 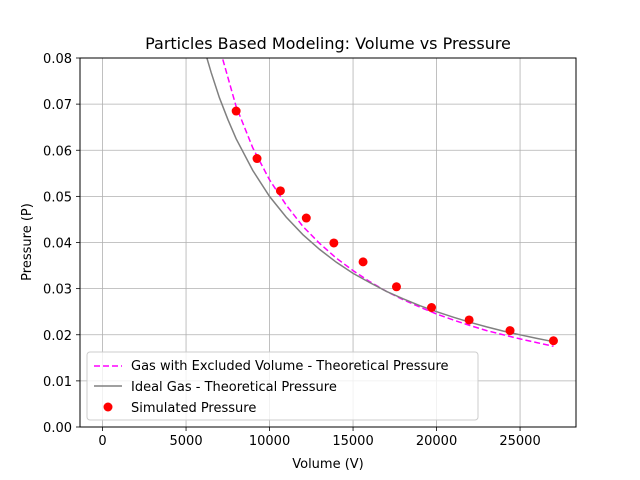 What do you see at coordinates (27, 242) in the screenshot?
I see `y-axis-label: Pressure (P)` at bounding box center [27, 242].